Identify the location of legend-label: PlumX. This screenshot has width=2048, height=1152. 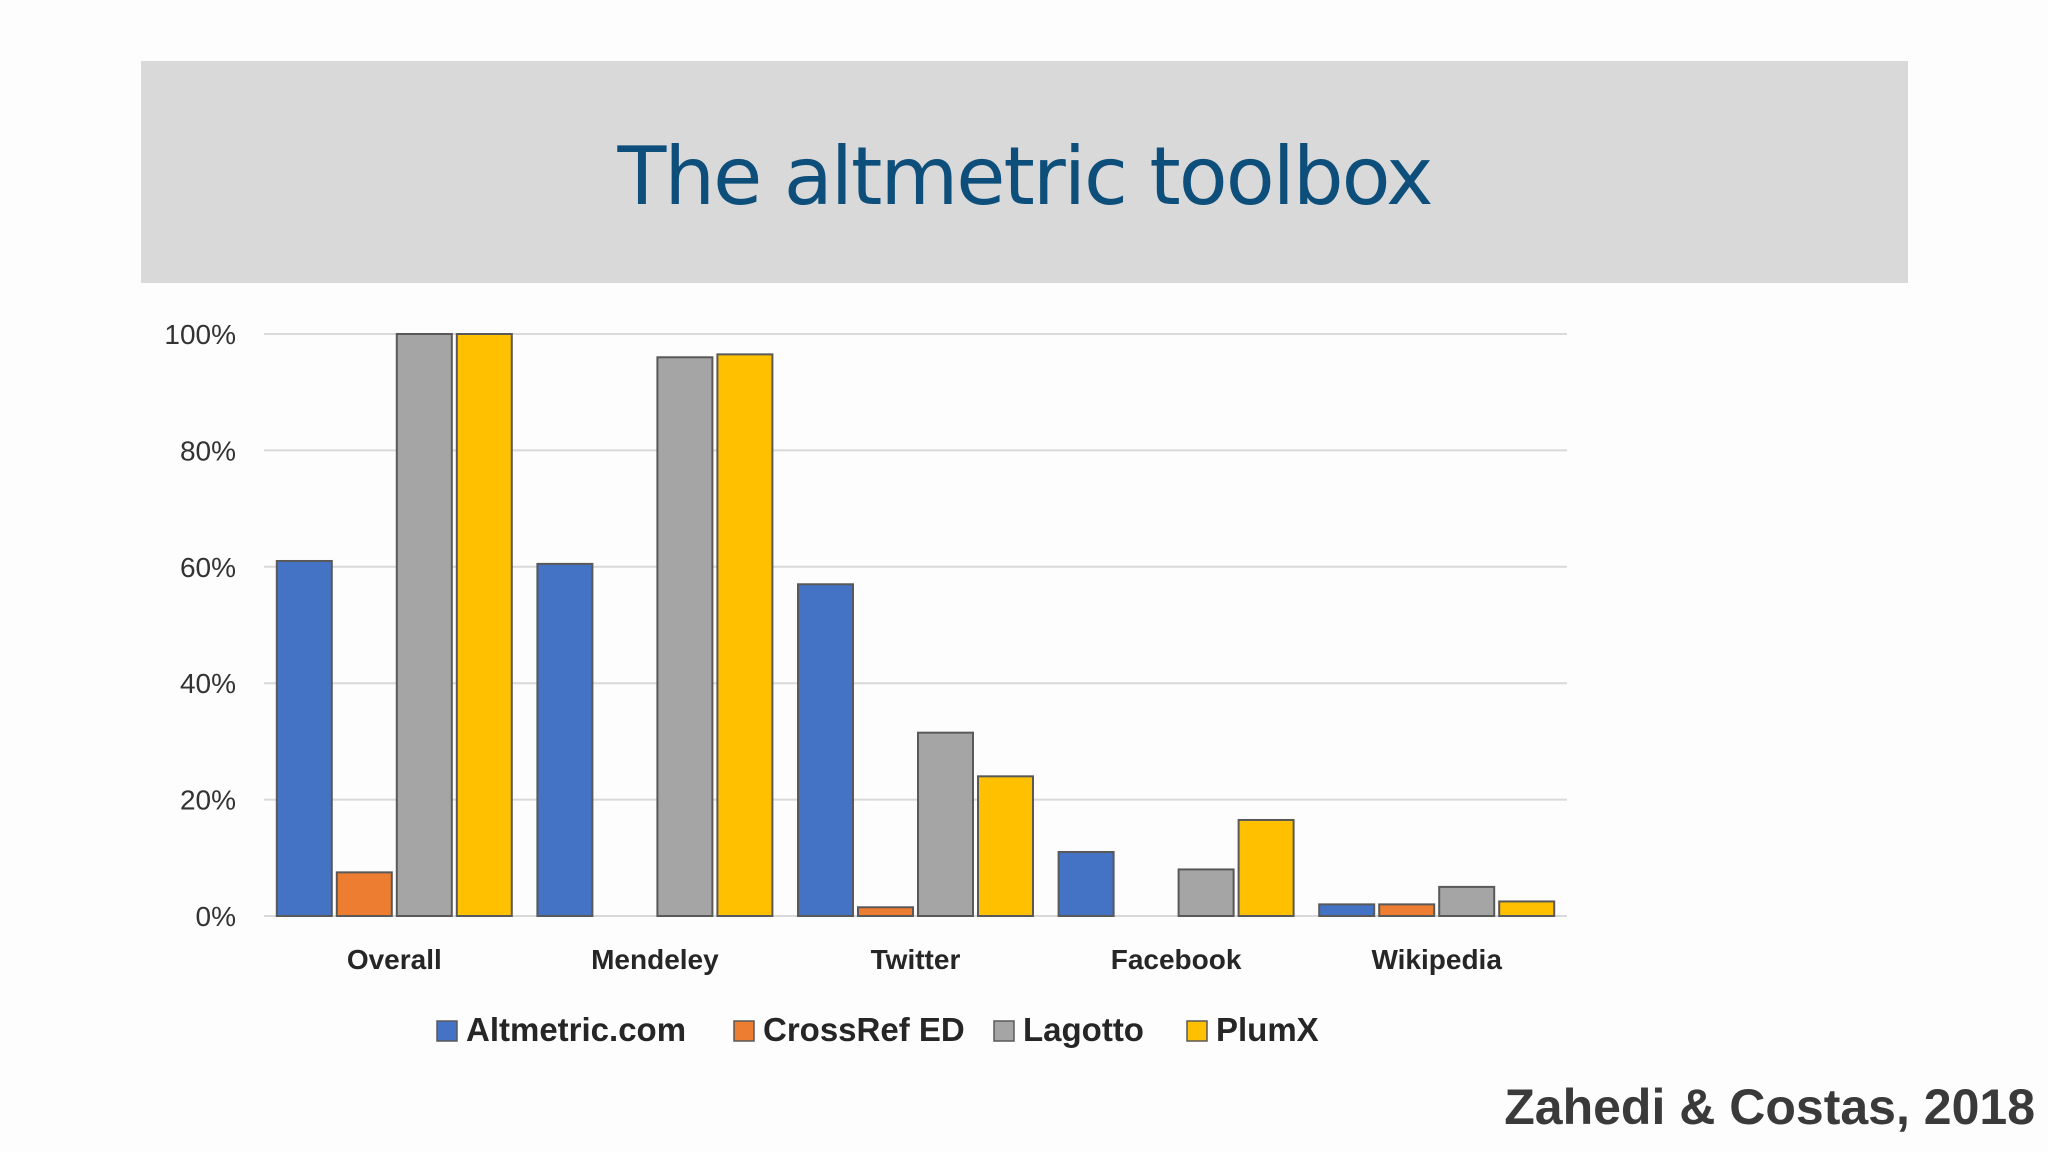
(1267, 1029).